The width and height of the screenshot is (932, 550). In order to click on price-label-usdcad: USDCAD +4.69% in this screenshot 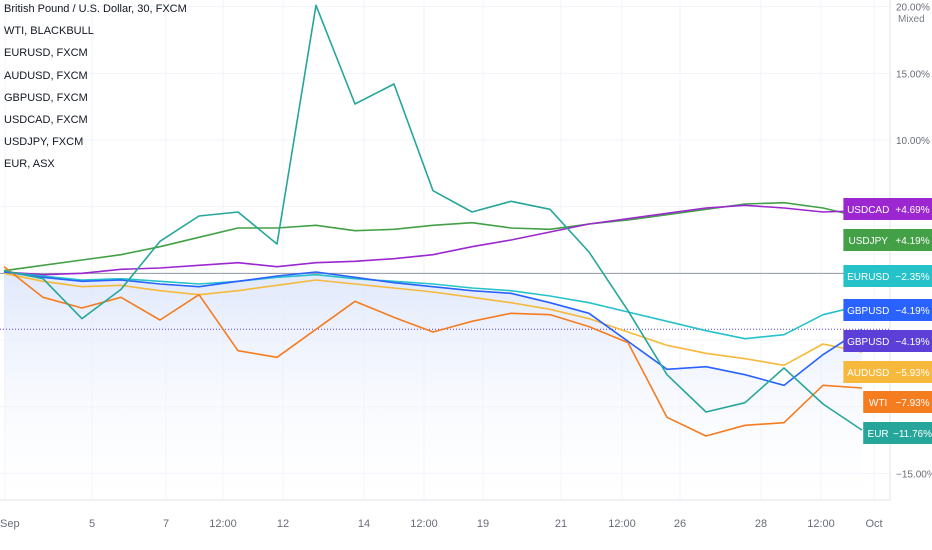, I will do `click(887, 209)`.